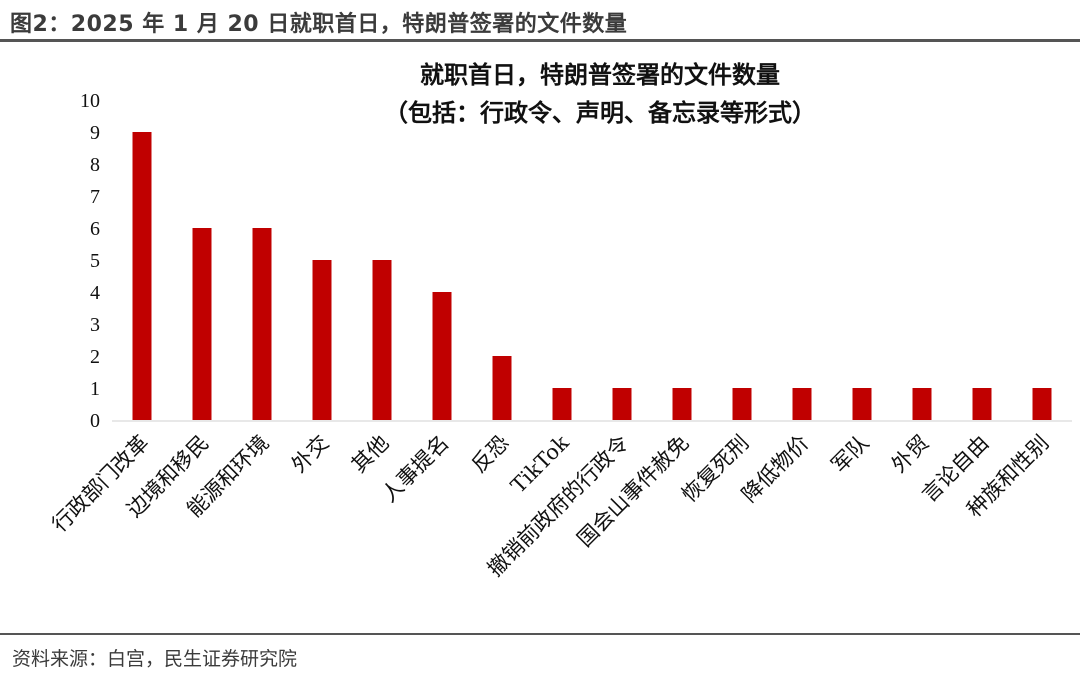  Describe the element at coordinates (540, 40) in the screenshot. I see `header-rule` at that location.